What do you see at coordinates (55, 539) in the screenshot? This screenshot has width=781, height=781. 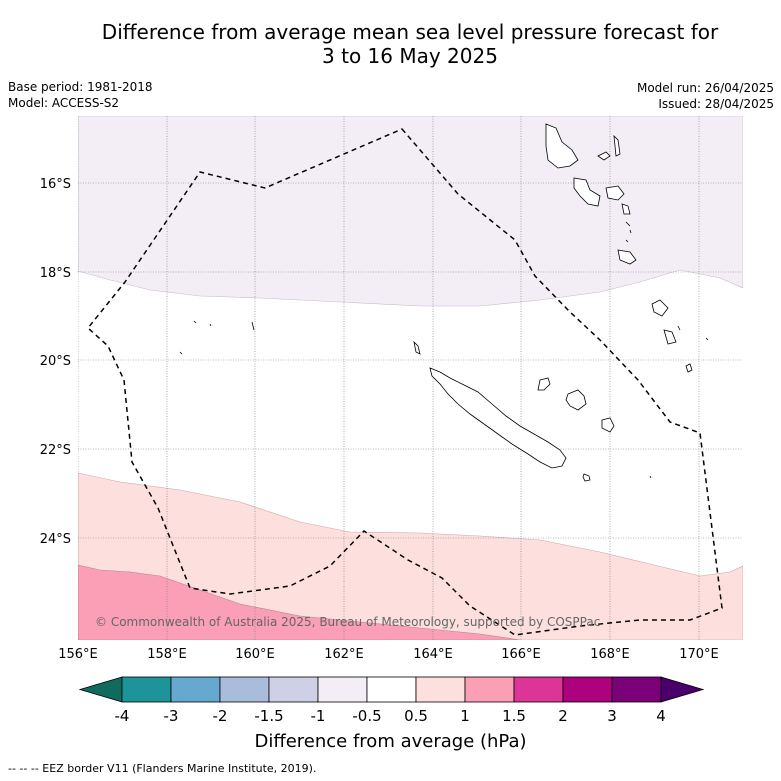 I see `lat-label: 24°S` at bounding box center [55, 539].